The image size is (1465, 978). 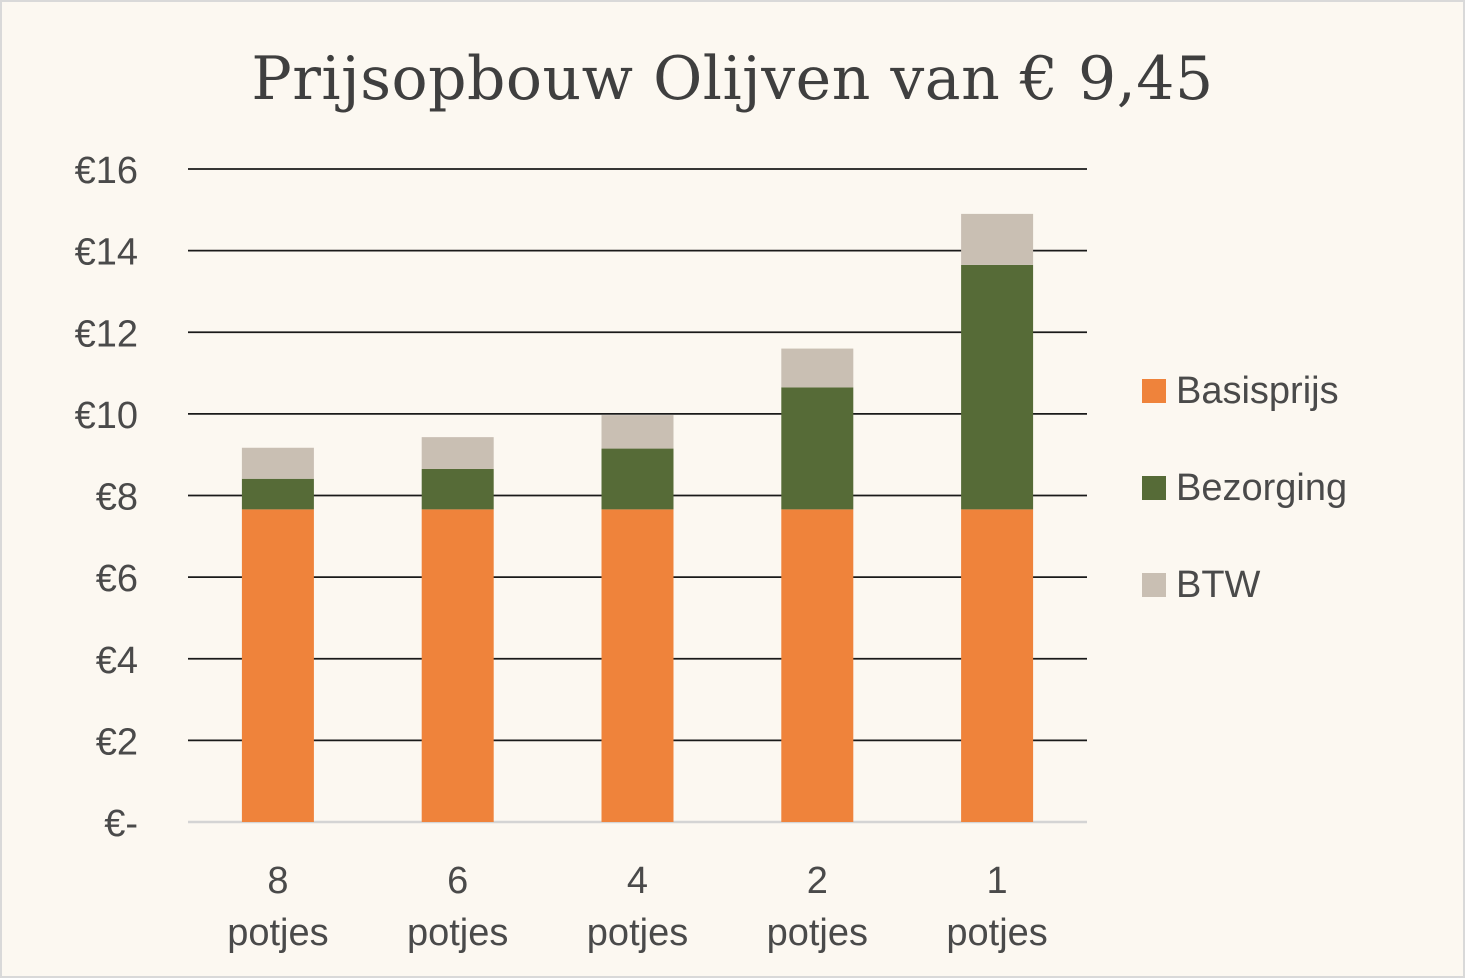 I want to click on y-tick-label: €10, so click(x=106, y=416).